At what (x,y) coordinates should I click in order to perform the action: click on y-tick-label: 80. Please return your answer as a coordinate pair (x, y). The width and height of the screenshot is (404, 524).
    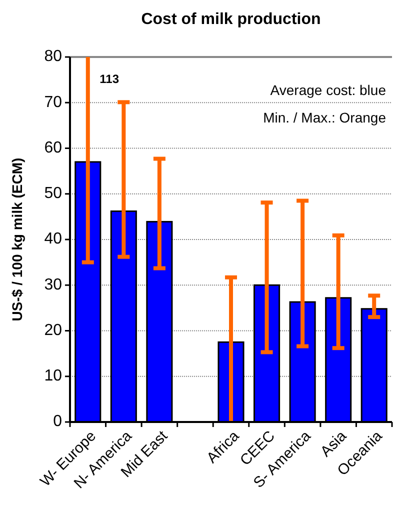
    Looking at the image, I should click on (53, 57).